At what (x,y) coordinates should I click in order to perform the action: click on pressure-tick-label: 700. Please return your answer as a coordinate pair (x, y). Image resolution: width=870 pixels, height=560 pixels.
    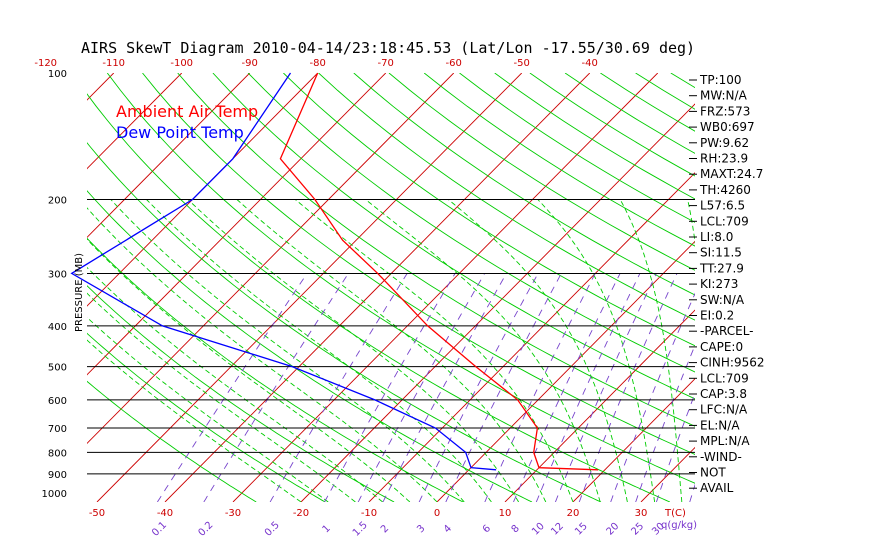
    Looking at the image, I should click on (57, 429).